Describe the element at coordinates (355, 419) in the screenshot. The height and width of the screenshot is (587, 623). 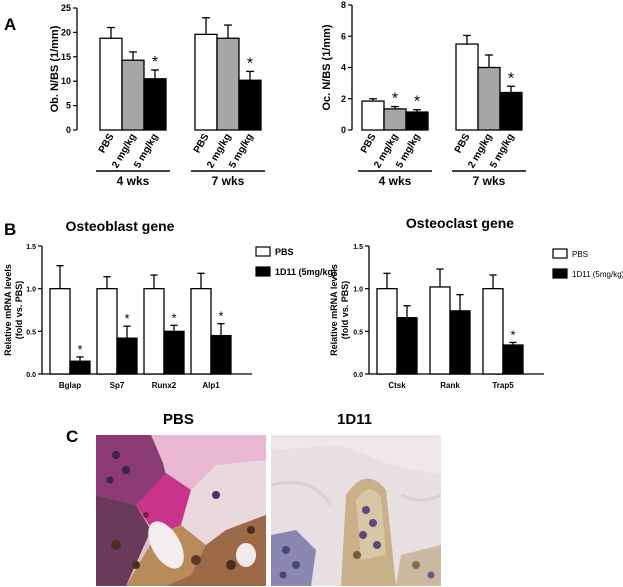
I see `micrograph-label-1d11: 1D11` at that location.